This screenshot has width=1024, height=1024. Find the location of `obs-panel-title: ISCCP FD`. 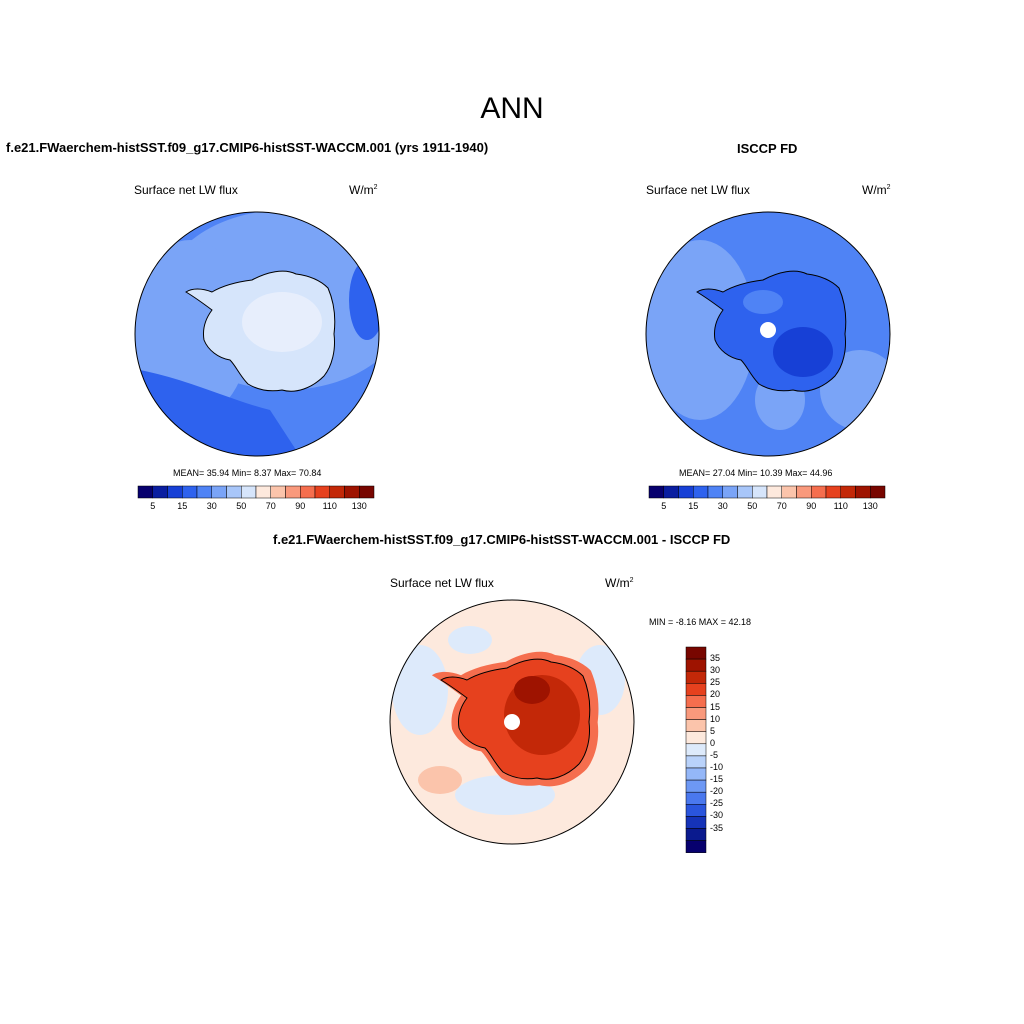

obs-panel-title: ISCCP FD is located at coordinates (767, 148).